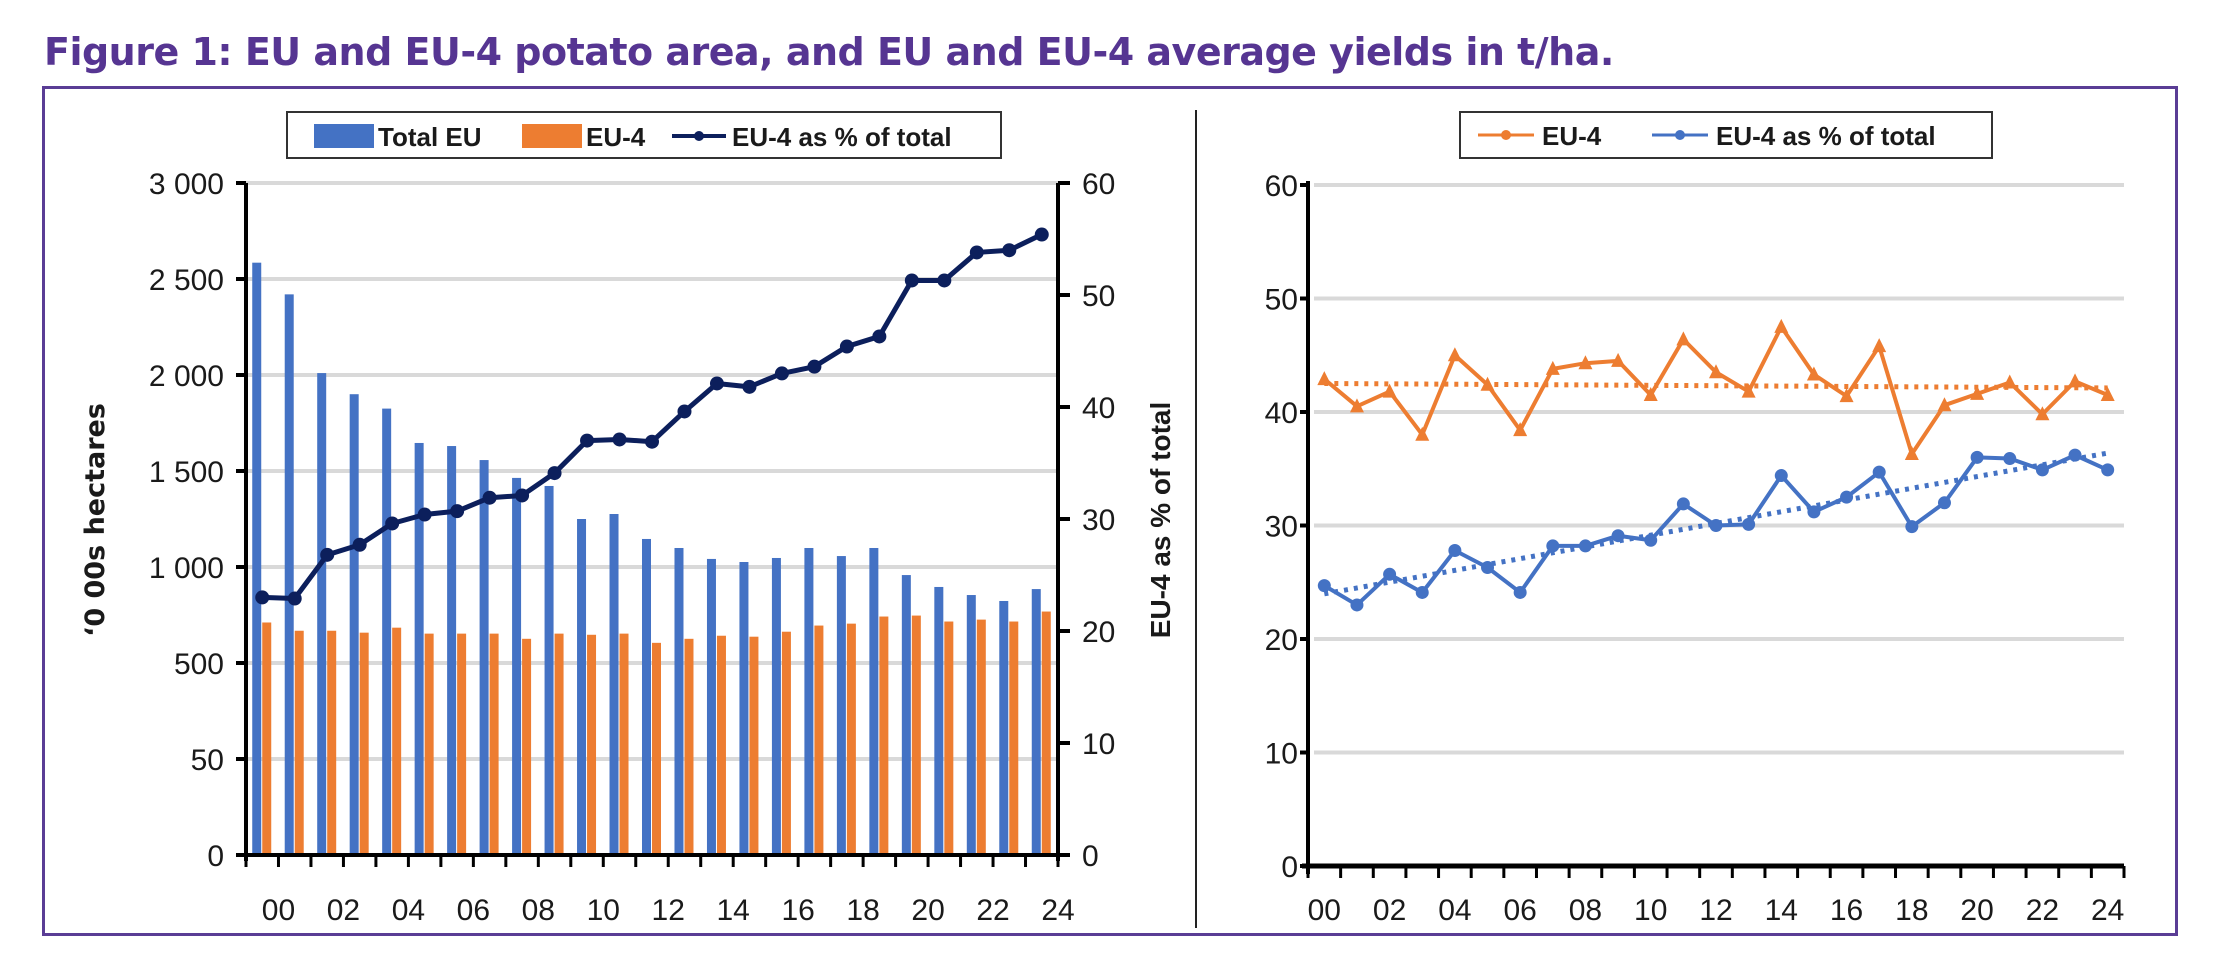 The height and width of the screenshot is (972, 2216). Describe the element at coordinates (186, 520) in the screenshot. I see `left-y-tick-labels: 0 50 500 1 000 1 500 2 000 2 500 3 000` at that location.